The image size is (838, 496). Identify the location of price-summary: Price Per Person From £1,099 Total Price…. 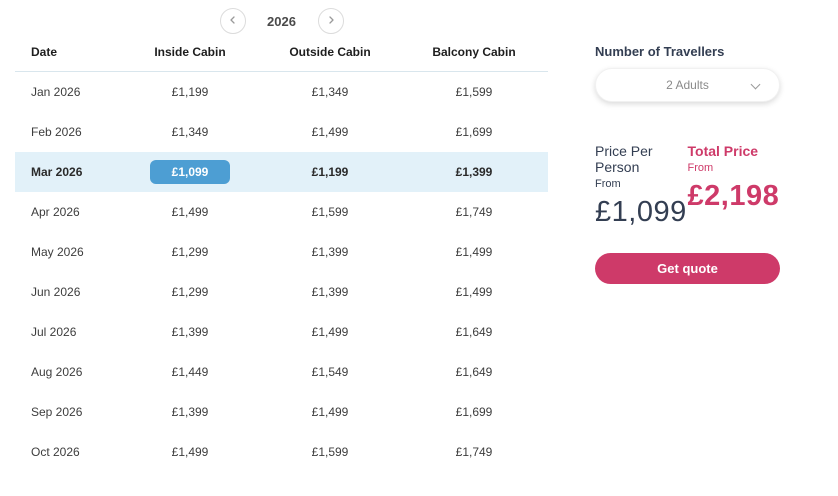
(687, 186).